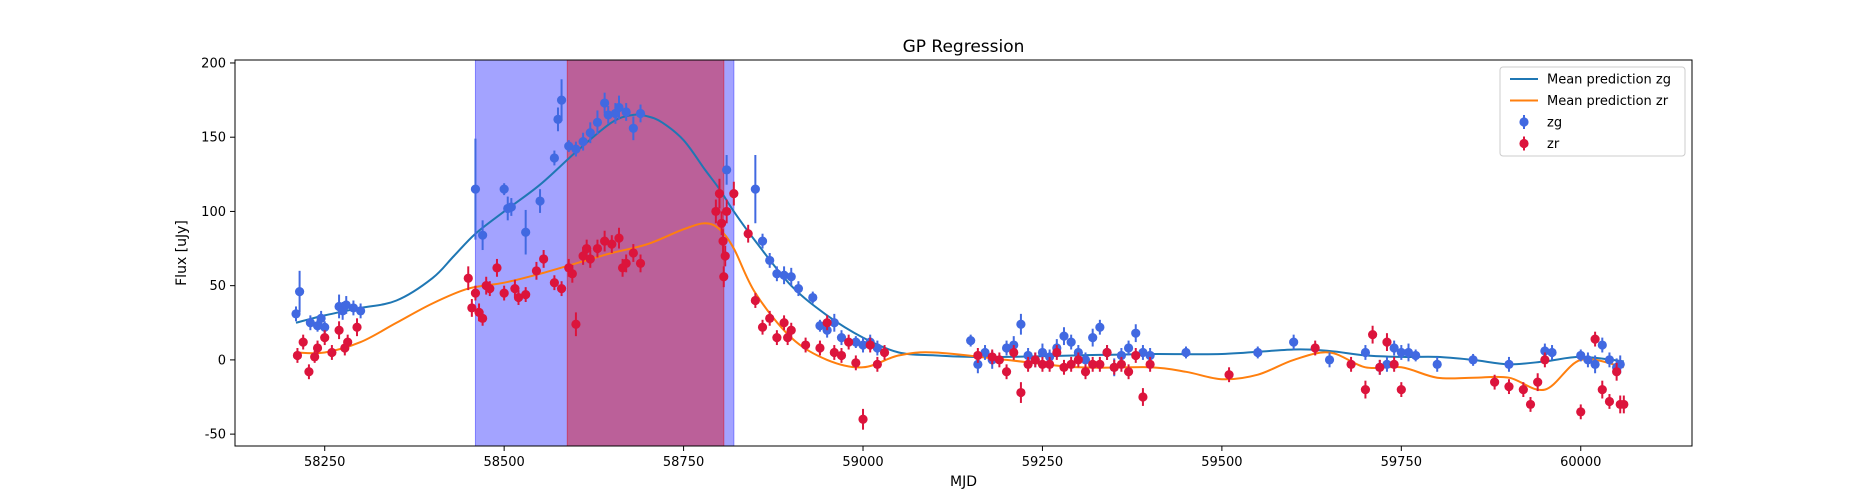 The image size is (1875, 504). I want to click on legend-label: zr, so click(1553, 144).